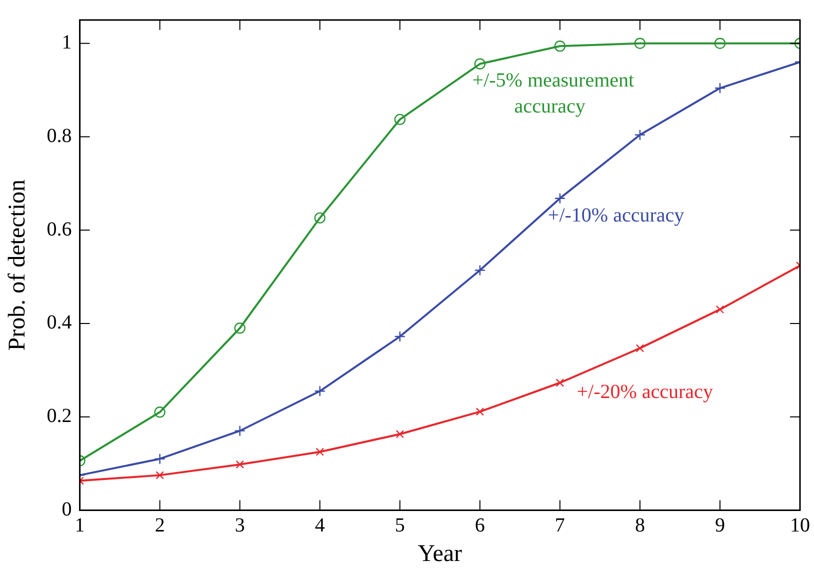 Image resolution: width=814 pixels, height=569 pixels. What do you see at coordinates (553, 94) in the screenshot?
I see `series-label: +/-5% measurement accuracy` at bounding box center [553, 94].